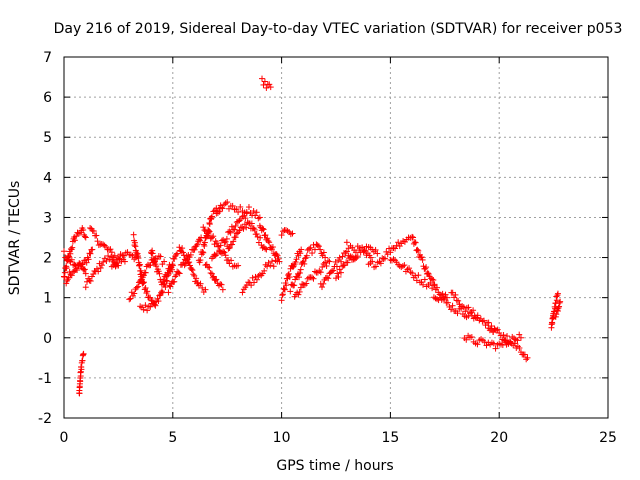 The width and height of the screenshot is (640, 480). I want to click on y-tick-label: 3, so click(47, 218).